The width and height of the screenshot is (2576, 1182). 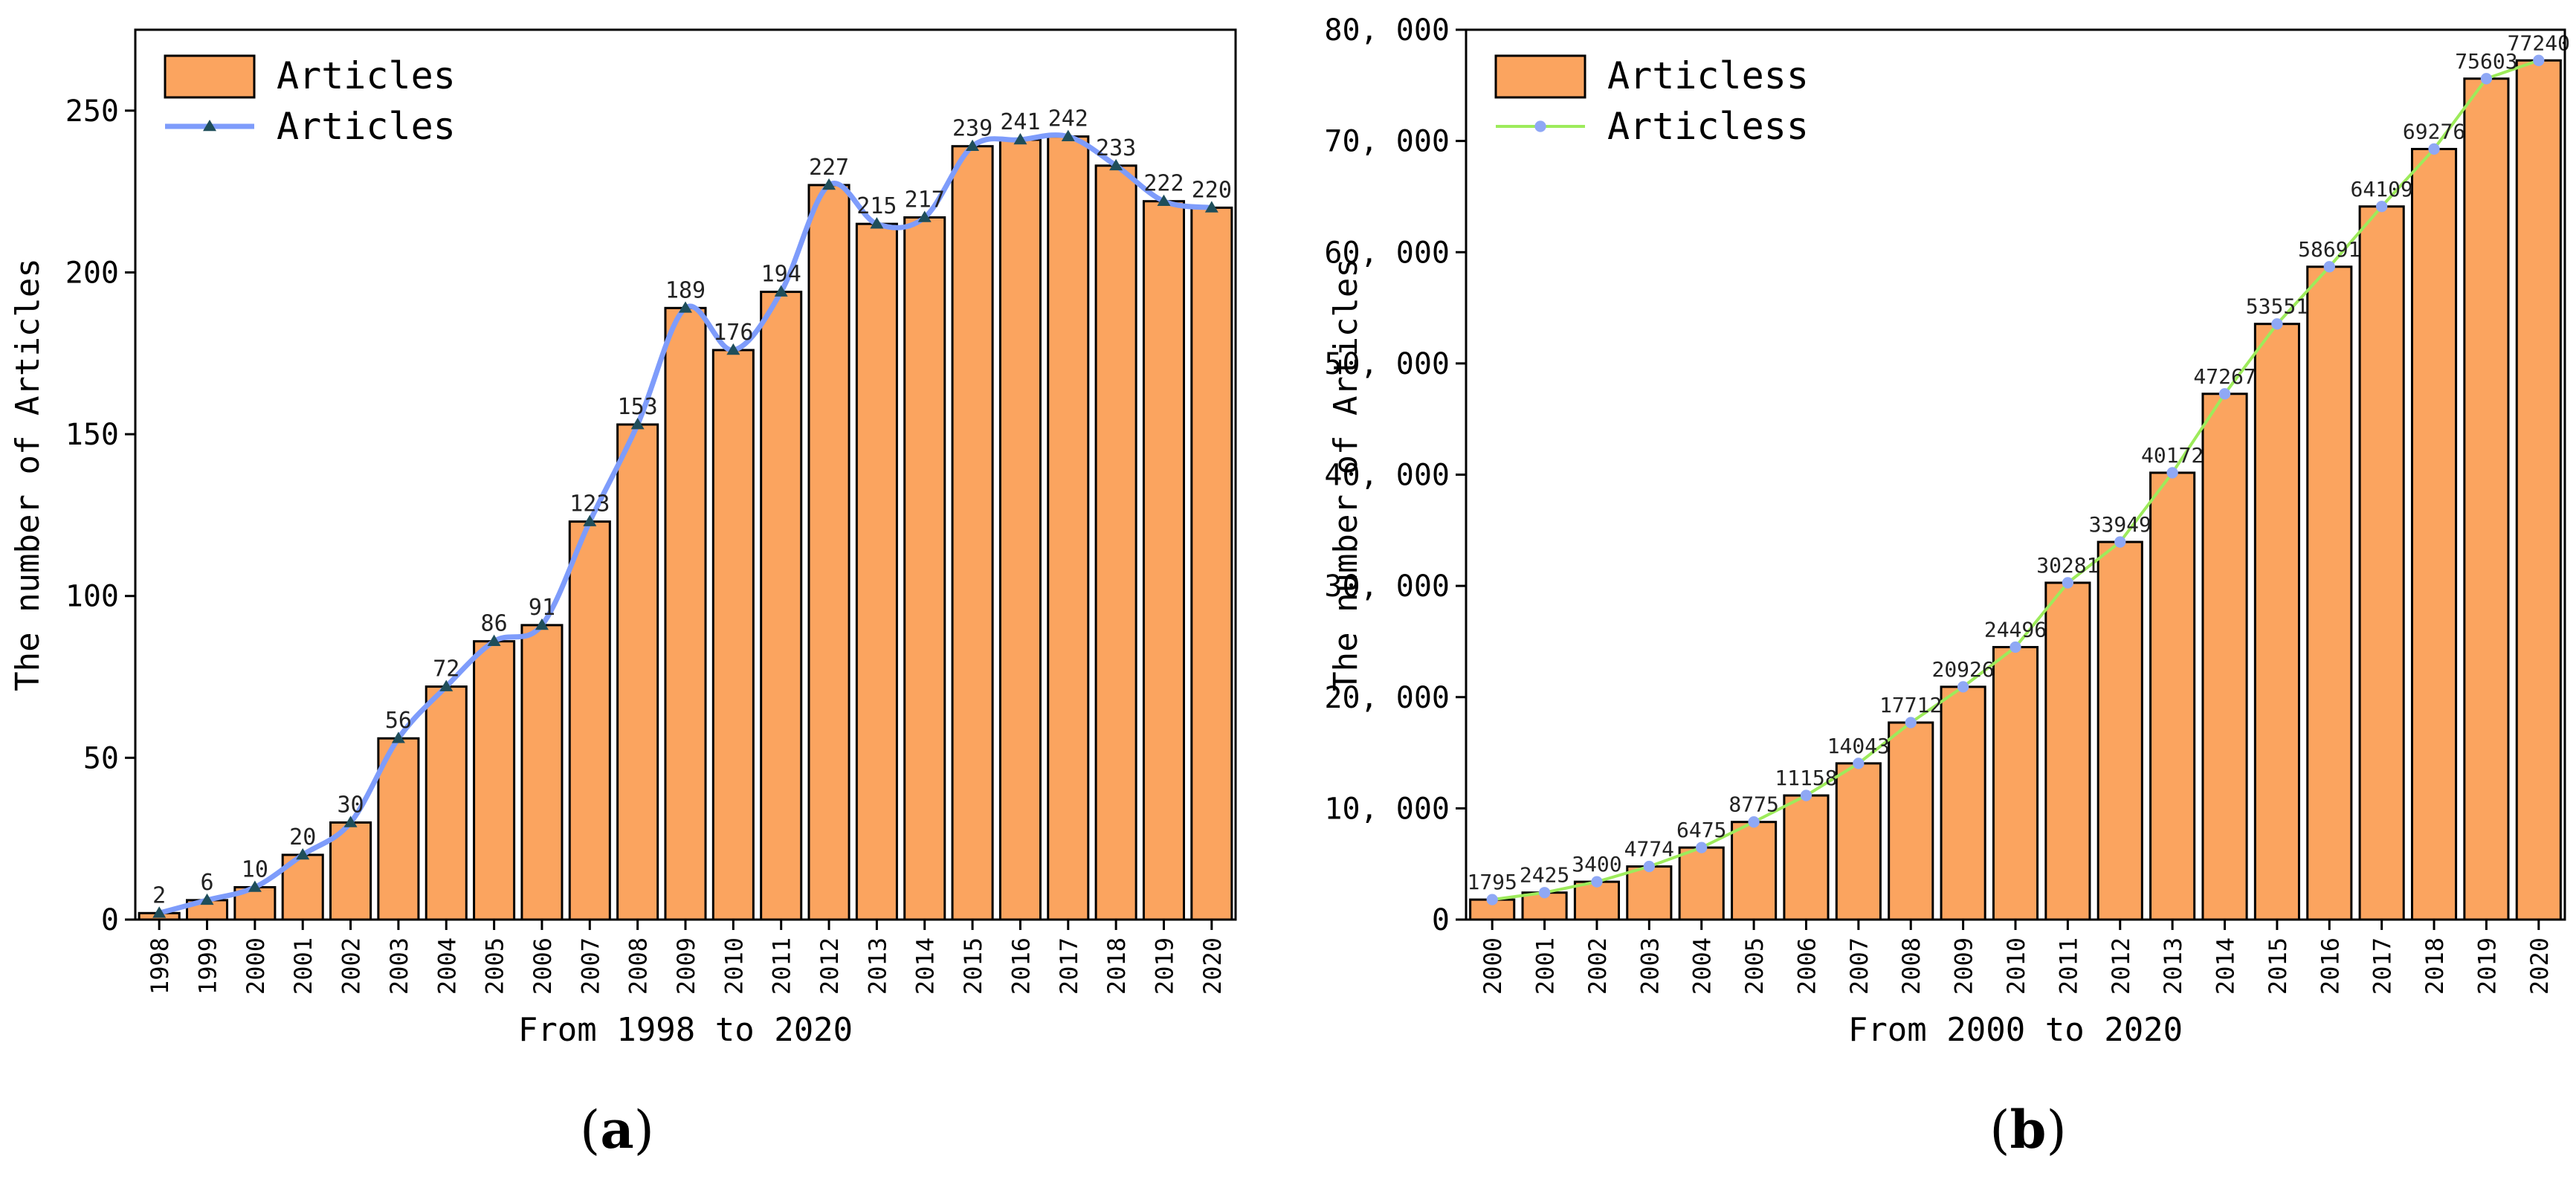 I want to click on chart-a-marker-2005, so click(x=494, y=640).